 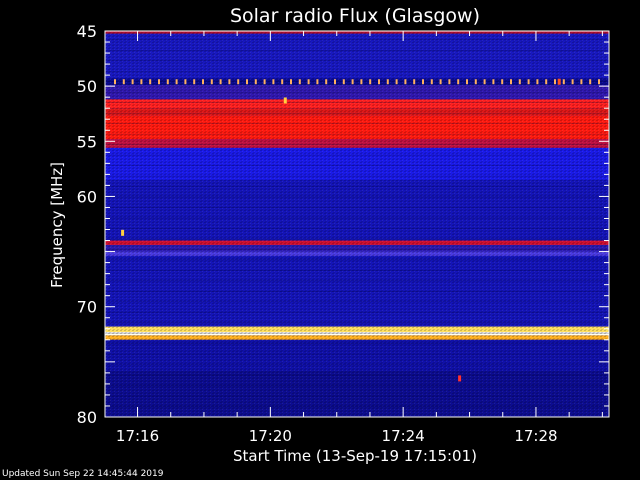 I want to click on x-tick-label: 17:16, so click(x=137, y=436).